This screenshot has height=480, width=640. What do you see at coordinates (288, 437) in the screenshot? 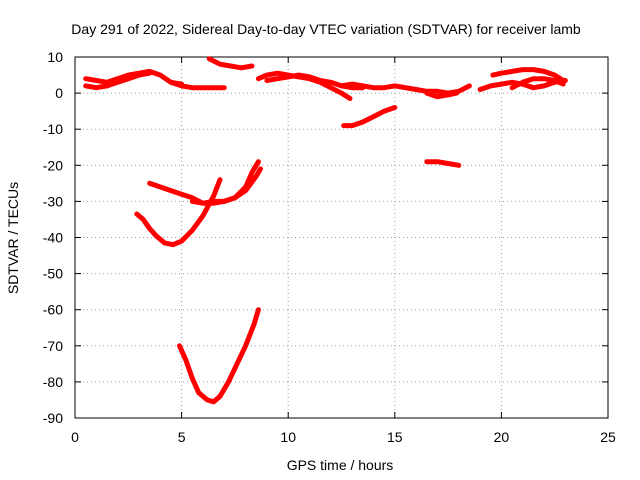
I see `x-tick-label: 10` at bounding box center [288, 437].